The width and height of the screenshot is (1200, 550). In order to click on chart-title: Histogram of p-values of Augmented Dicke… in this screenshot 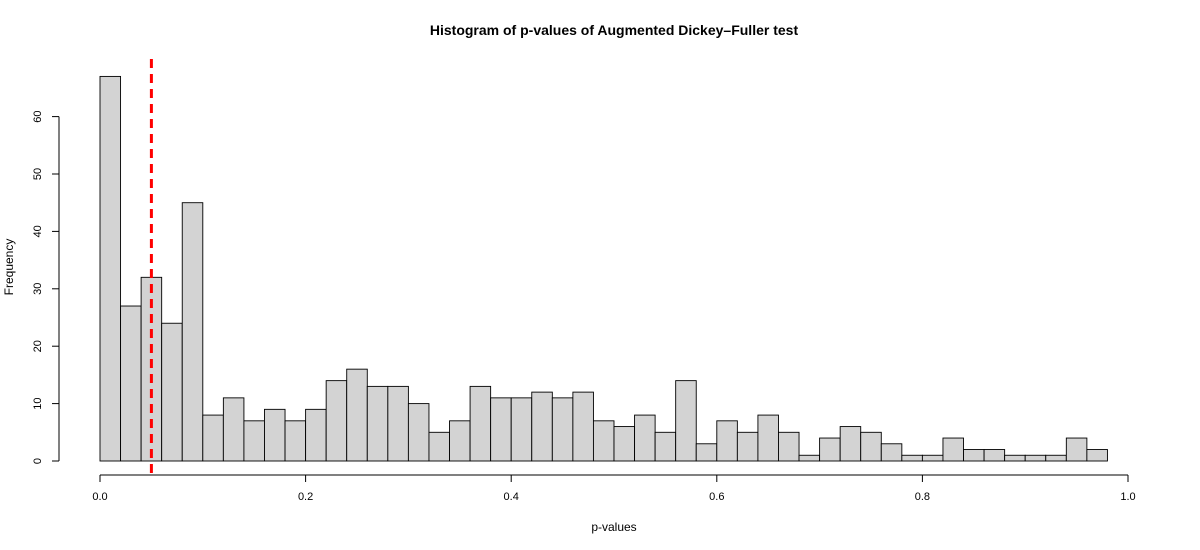, I will do `click(614, 30)`.